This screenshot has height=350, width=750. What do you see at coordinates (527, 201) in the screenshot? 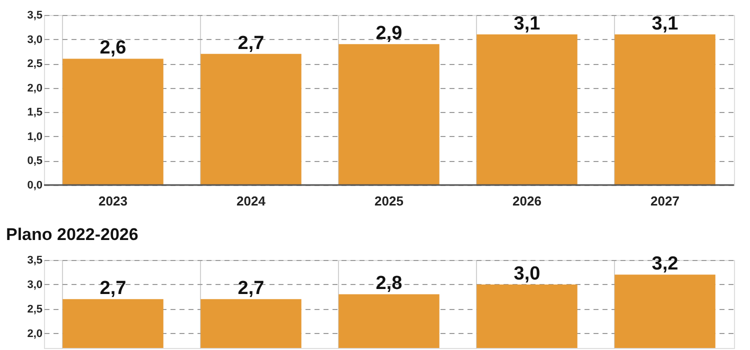
I see `x-tick-label: 2026` at bounding box center [527, 201].